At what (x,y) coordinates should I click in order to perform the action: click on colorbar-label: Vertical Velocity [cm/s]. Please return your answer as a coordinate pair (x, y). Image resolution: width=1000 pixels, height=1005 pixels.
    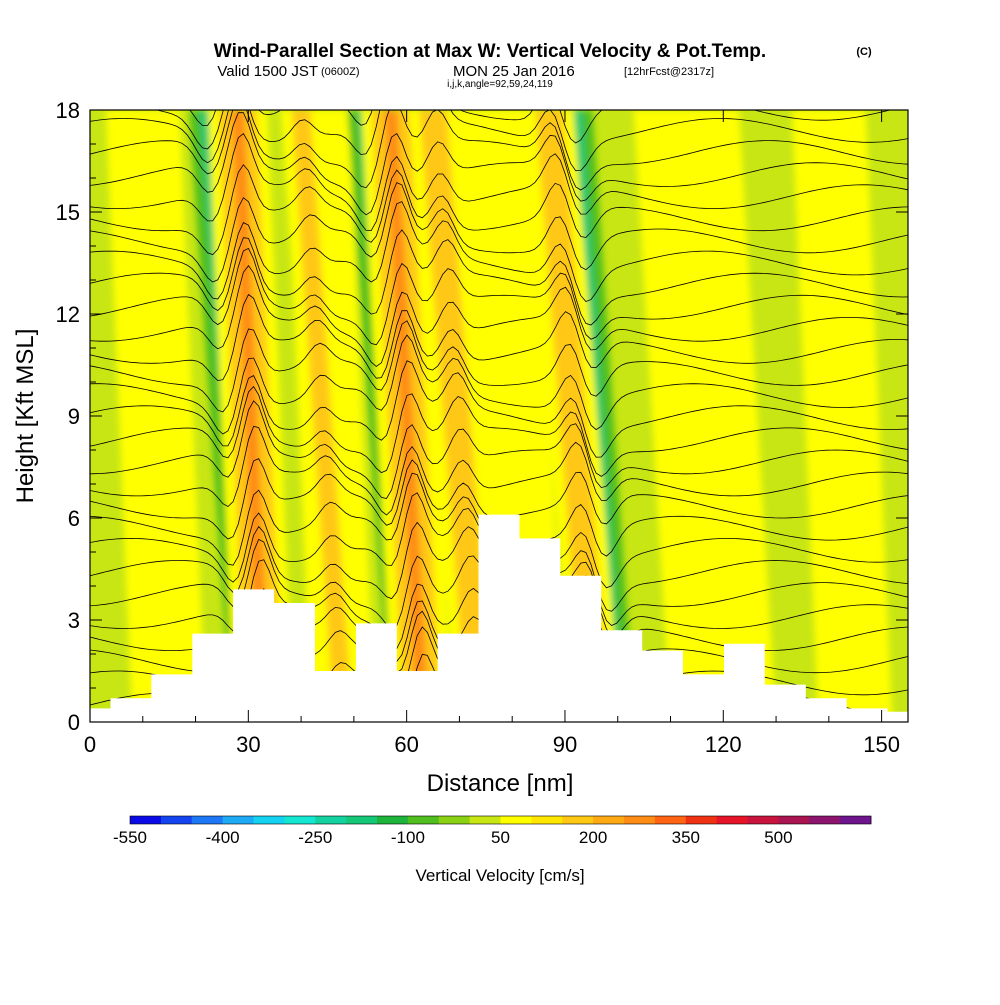
    Looking at the image, I should click on (499, 875).